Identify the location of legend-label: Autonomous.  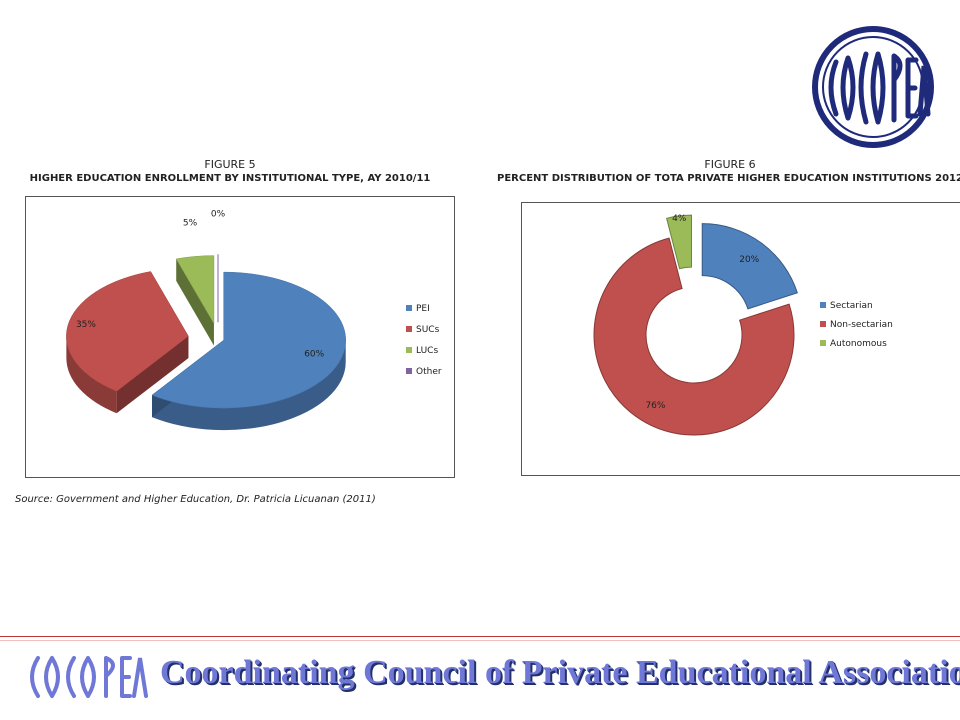
(858, 344).